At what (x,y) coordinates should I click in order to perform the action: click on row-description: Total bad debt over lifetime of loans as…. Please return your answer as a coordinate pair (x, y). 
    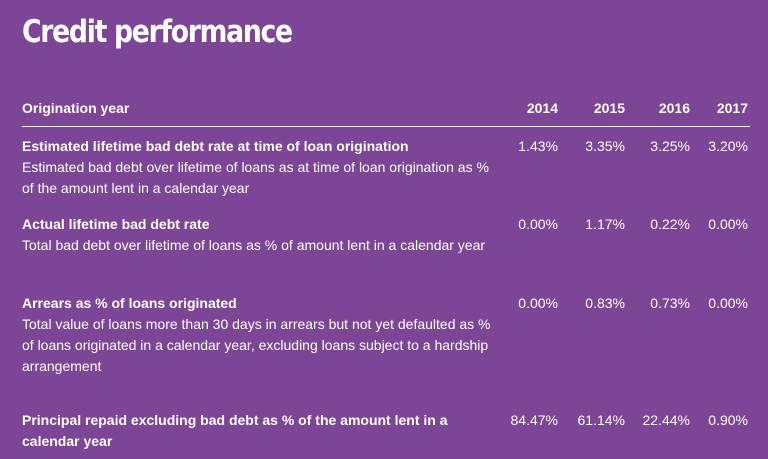
    Looking at the image, I should click on (254, 245).